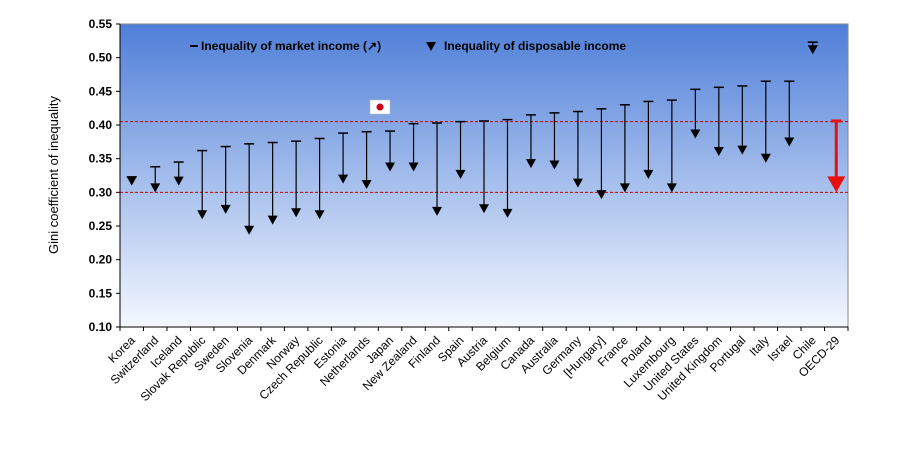 The height and width of the screenshot is (450, 900). What do you see at coordinates (101, 159) in the screenshot?
I see `y-tick-label: 0.35` at bounding box center [101, 159].